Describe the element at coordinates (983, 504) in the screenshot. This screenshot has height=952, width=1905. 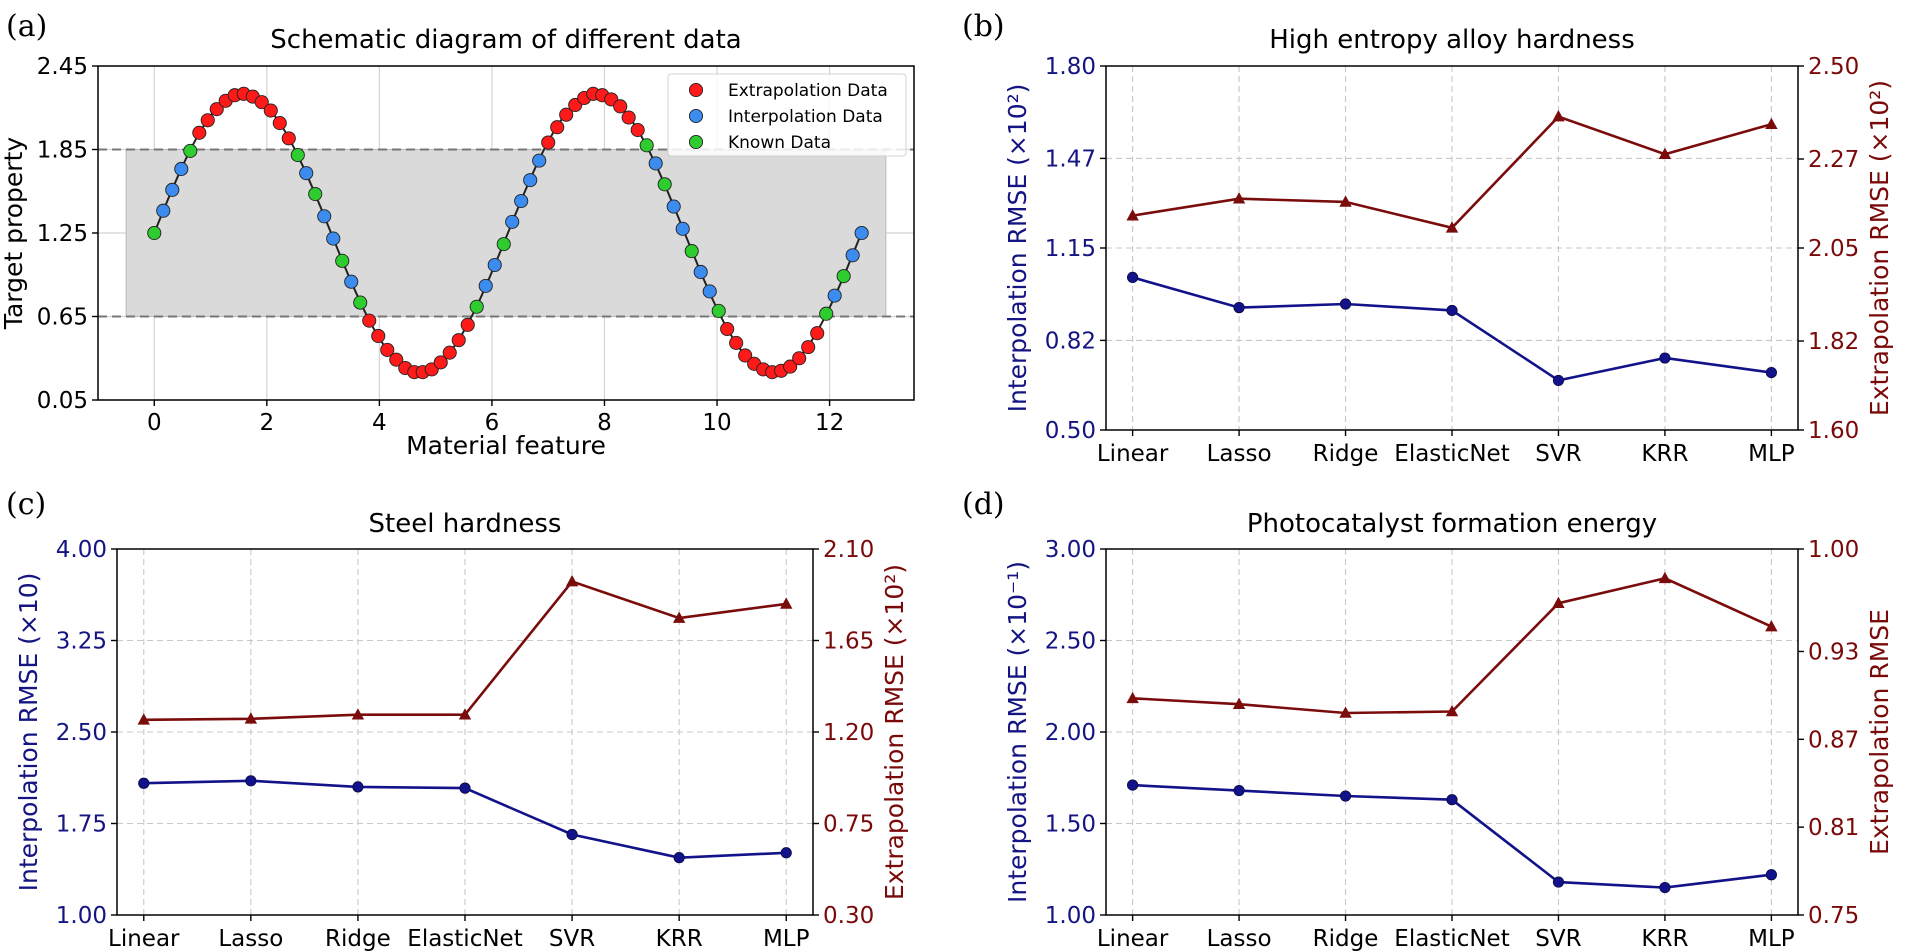
I see `panel-label-d: (d)` at that location.